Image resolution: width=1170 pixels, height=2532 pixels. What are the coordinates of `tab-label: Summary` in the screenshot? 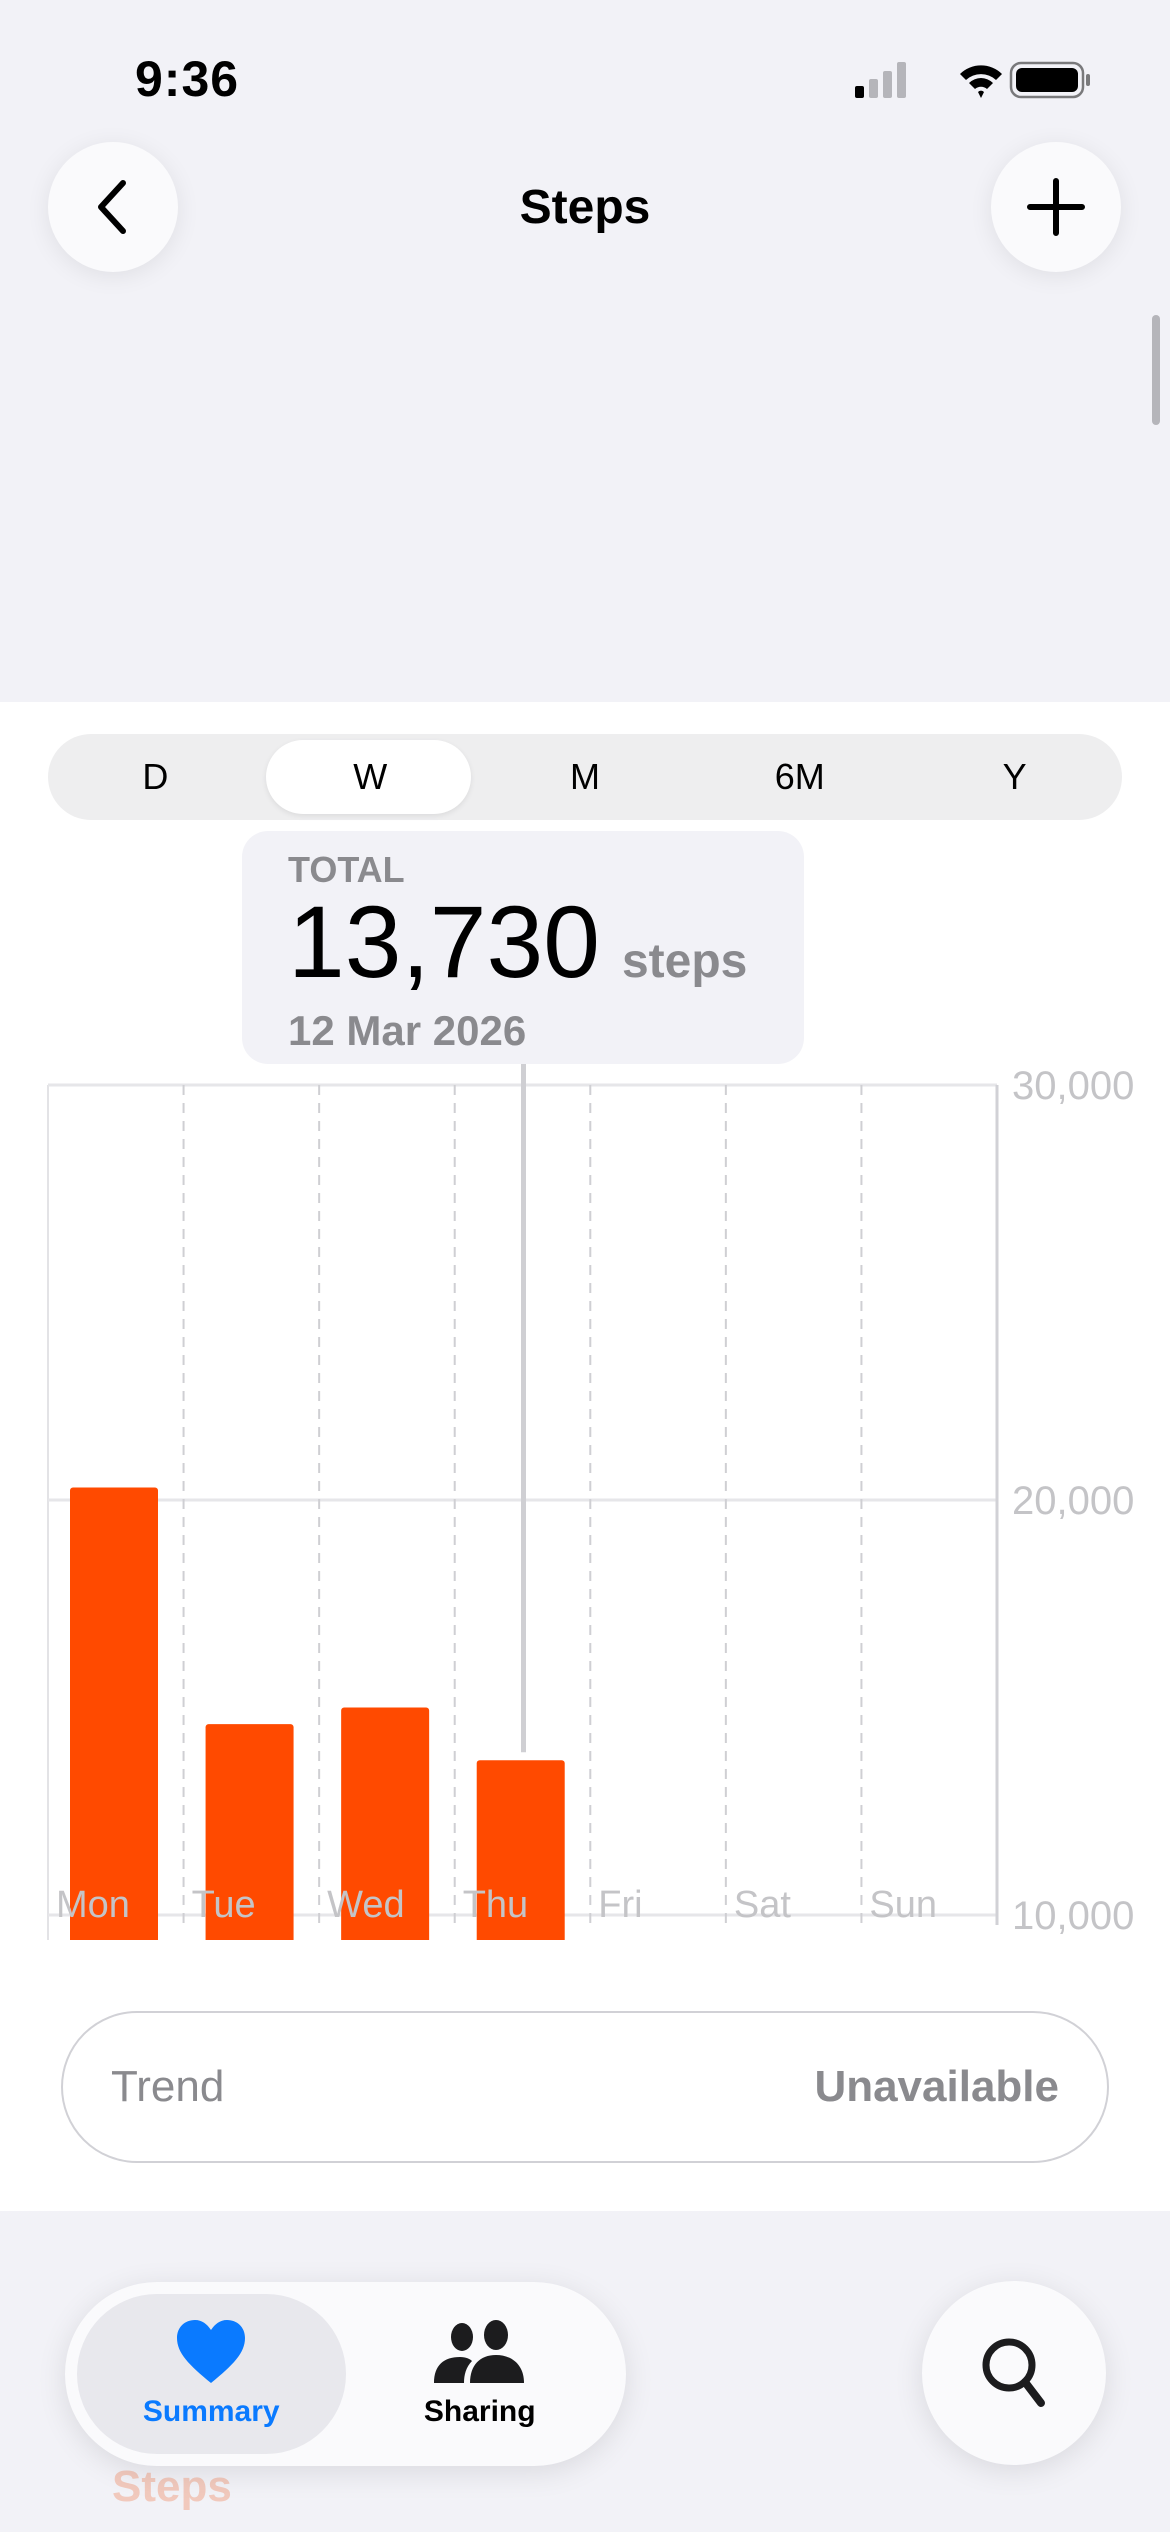 It's located at (211, 2411).